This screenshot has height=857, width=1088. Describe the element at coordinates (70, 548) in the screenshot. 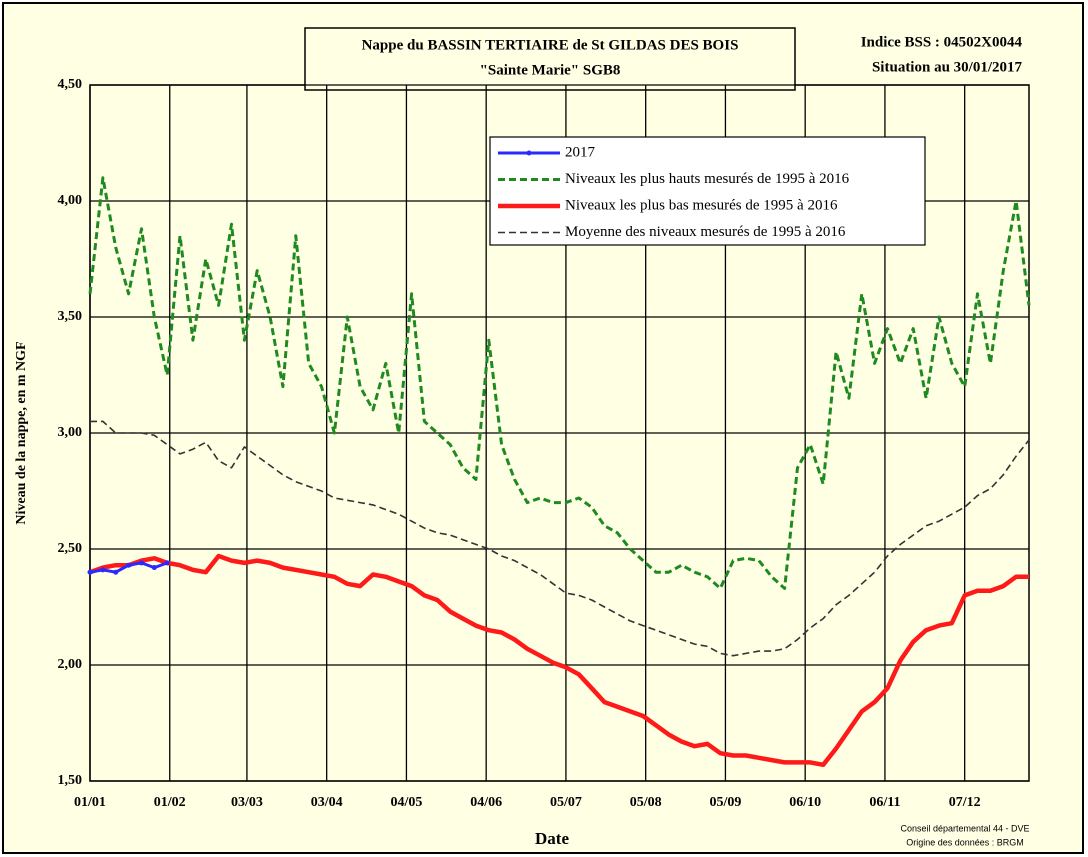

I see `y-tick-label: 2,50` at that location.